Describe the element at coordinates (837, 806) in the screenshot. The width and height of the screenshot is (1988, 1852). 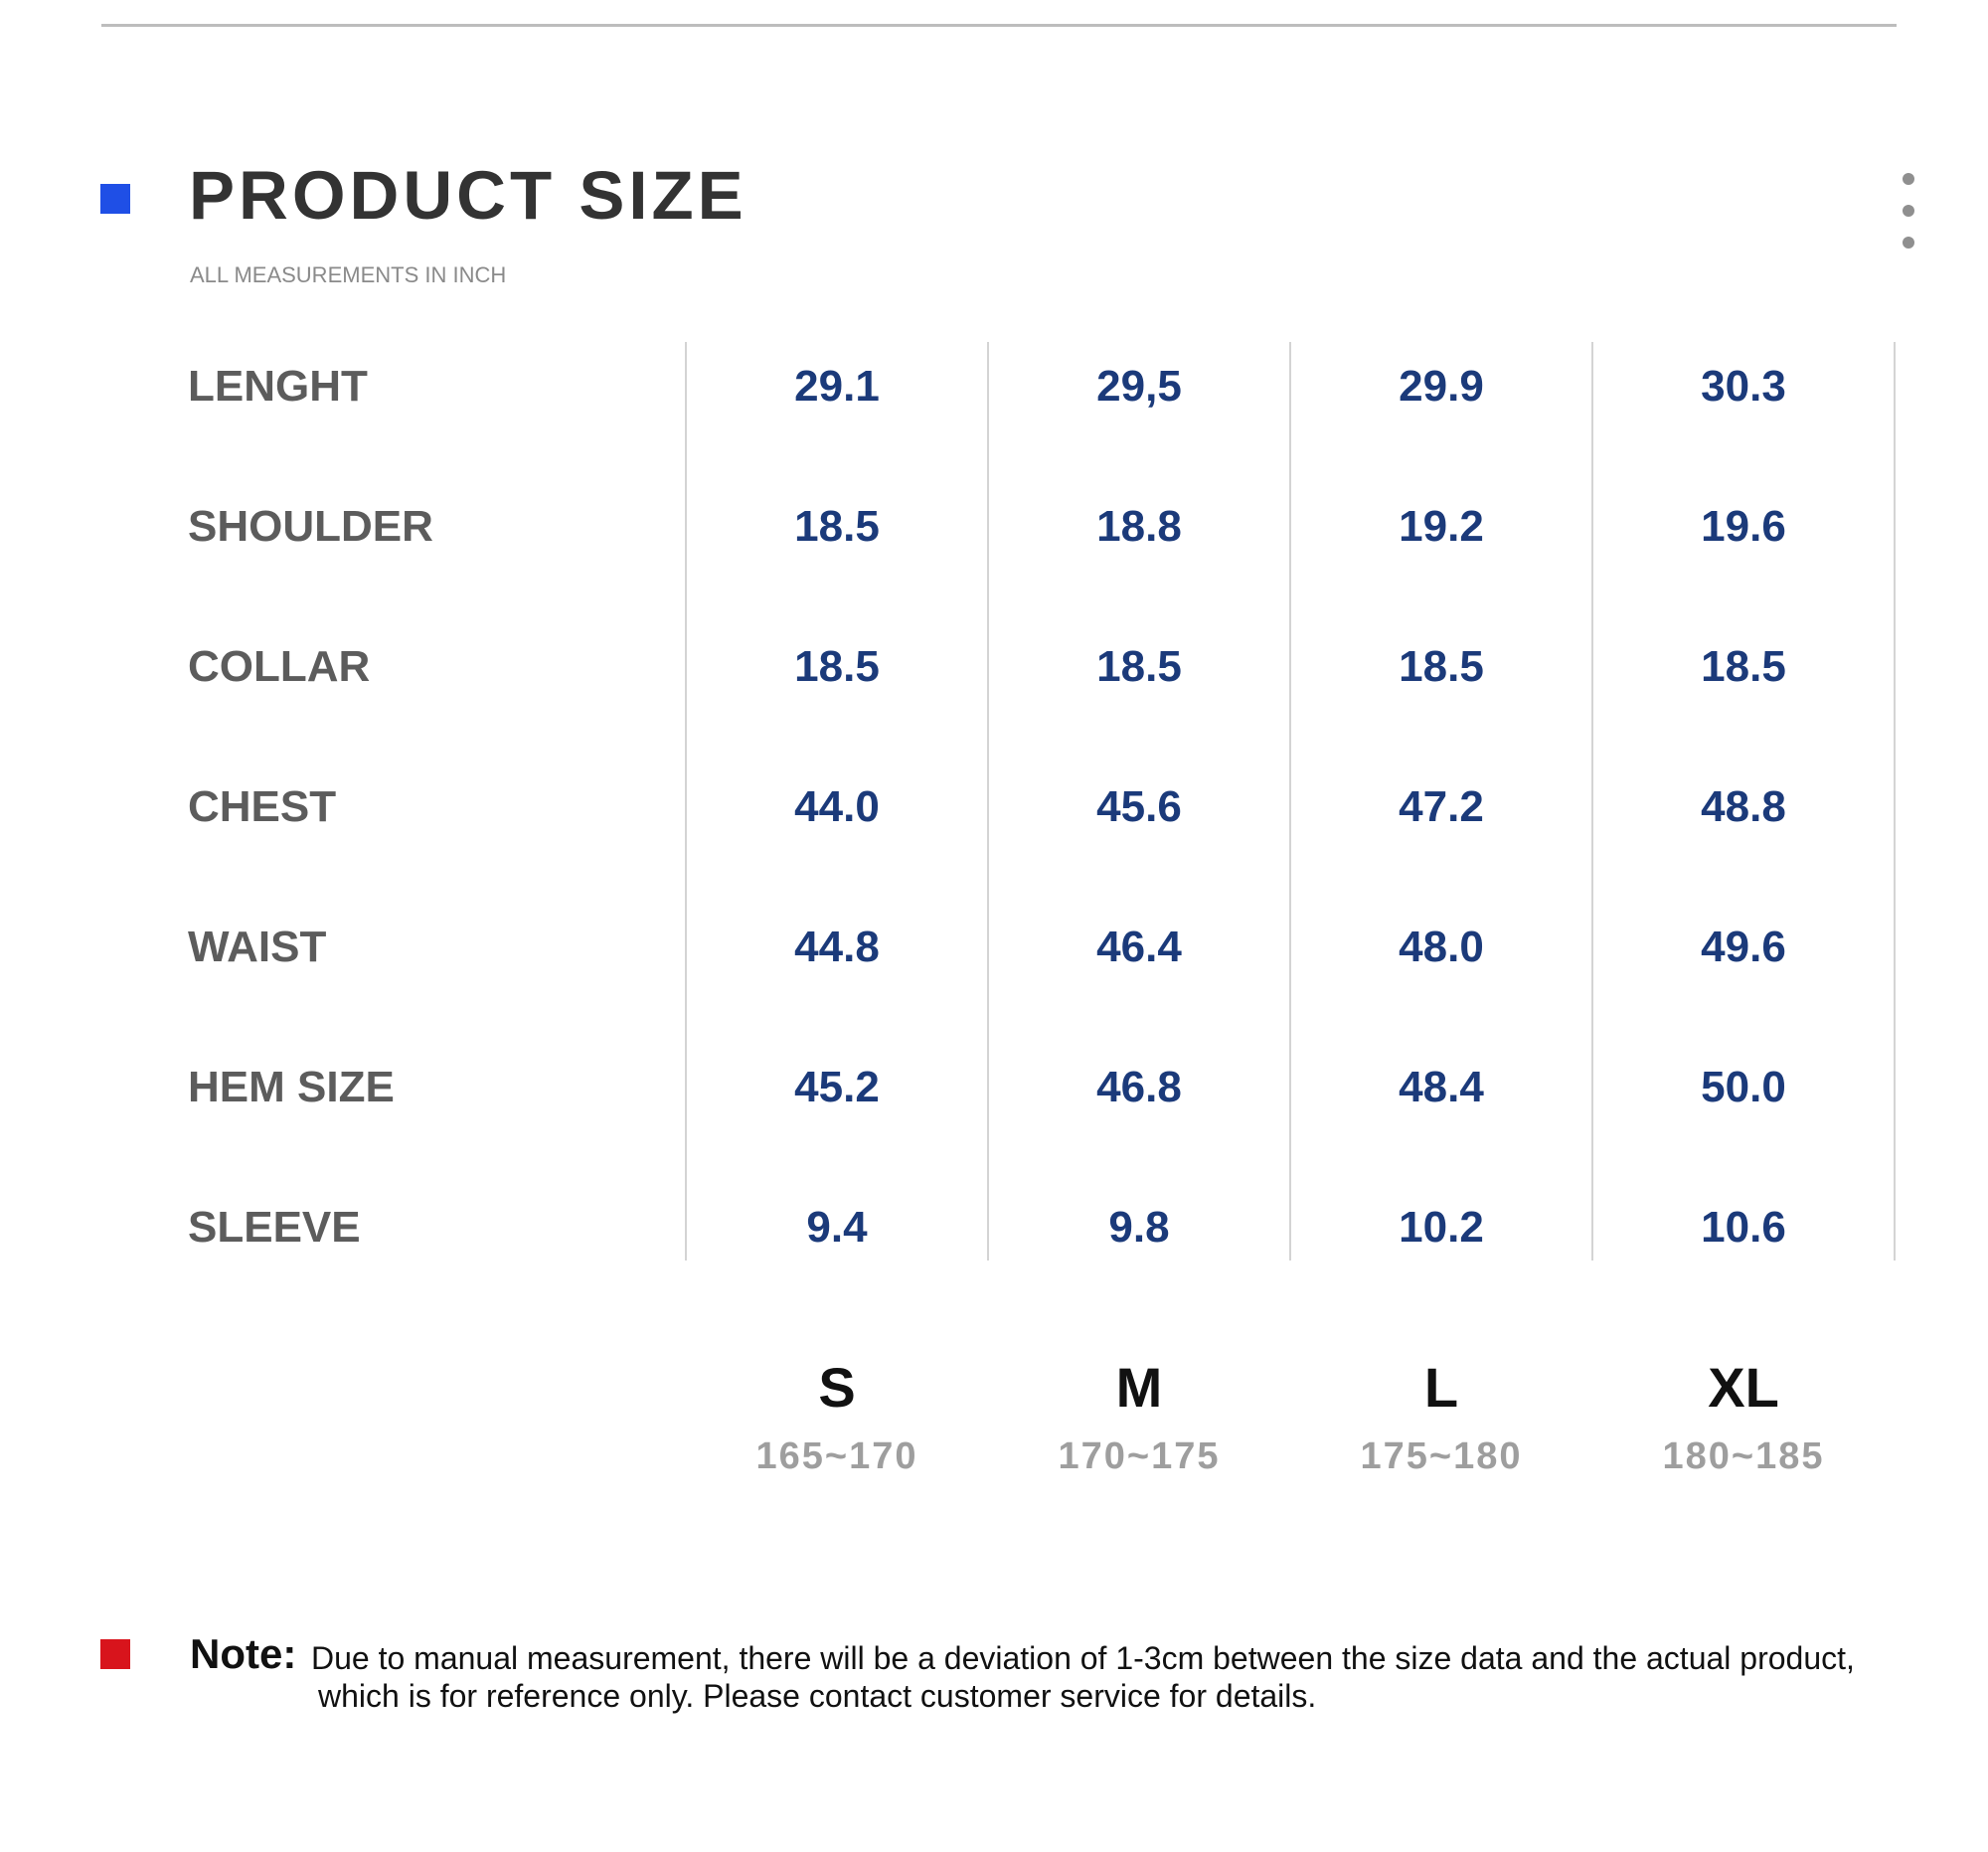
I see `value-cell: 44.0` at that location.